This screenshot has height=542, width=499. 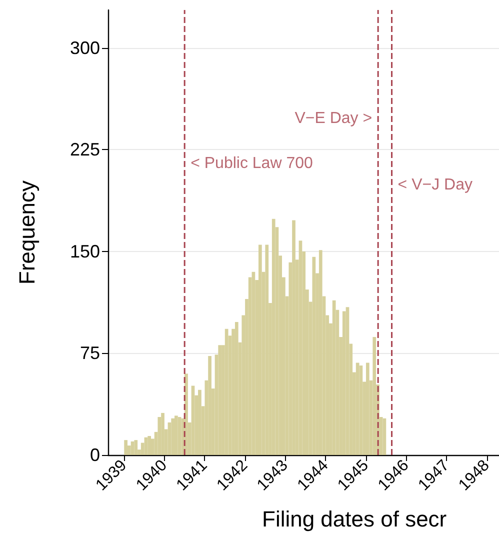 What do you see at coordinates (85, 251) in the screenshot?
I see `y-tick-label: 150` at bounding box center [85, 251].